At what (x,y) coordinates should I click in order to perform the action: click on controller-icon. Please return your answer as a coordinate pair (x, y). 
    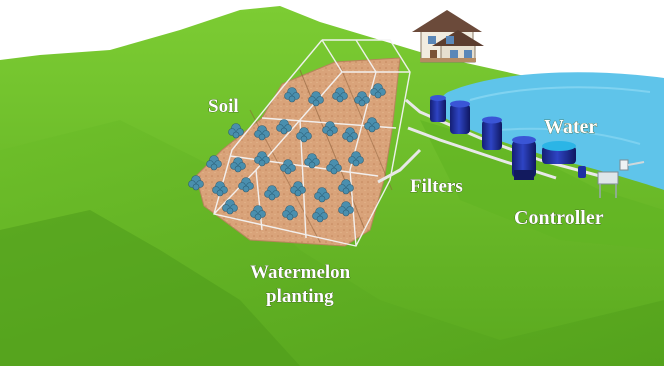
    Looking at the image, I should click on (621, 178).